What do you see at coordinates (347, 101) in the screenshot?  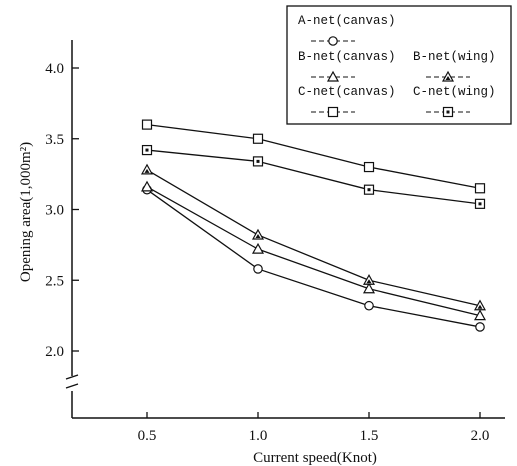 I see `legend-item: C-net(canvas)` at bounding box center [347, 101].